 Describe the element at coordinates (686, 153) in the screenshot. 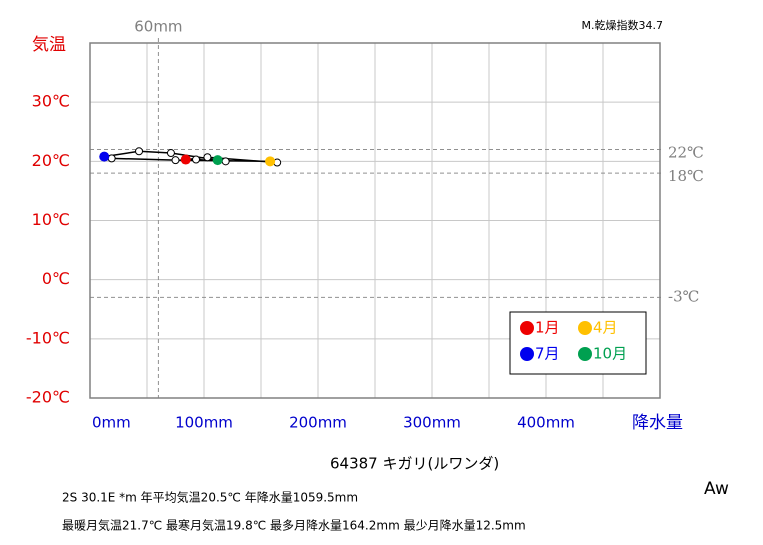

I see `reference-label: 22℃` at that location.